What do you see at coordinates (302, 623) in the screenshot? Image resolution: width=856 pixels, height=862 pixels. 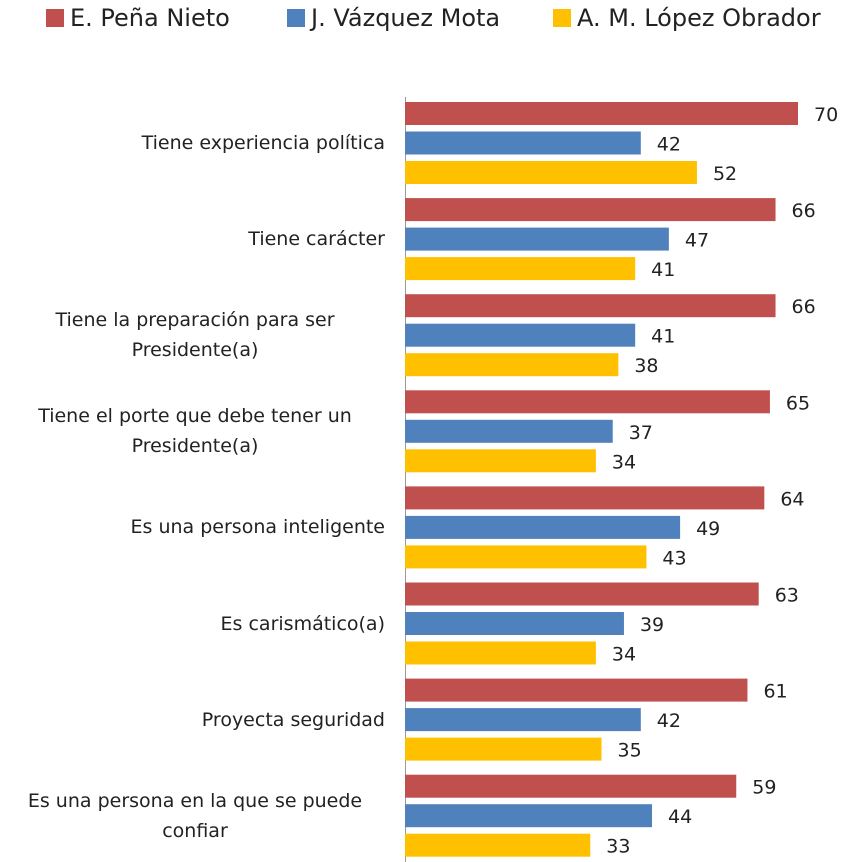 I see `category-text: Es carismático(a)` at bounding box center [302, 623].